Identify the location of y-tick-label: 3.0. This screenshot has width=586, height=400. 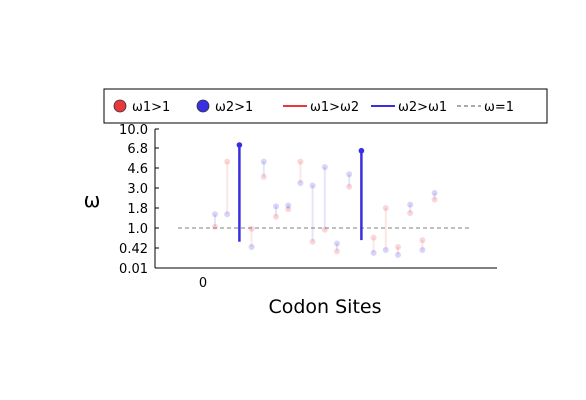
(137, 189).